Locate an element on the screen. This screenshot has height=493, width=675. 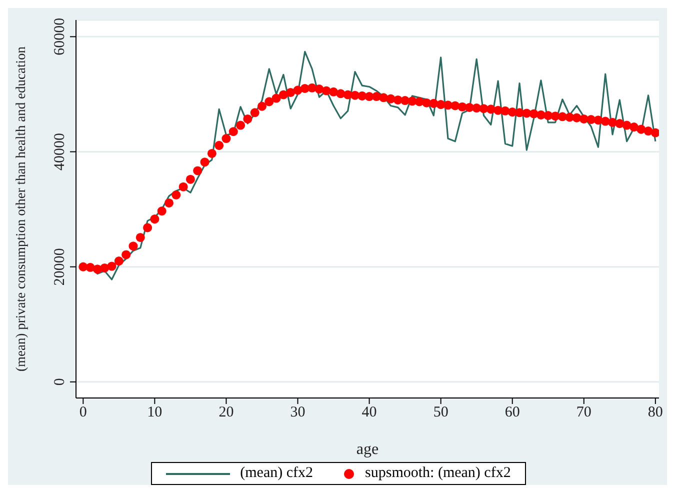
legend-label: (mean) cfx2 is located at coordinates (277, 473).